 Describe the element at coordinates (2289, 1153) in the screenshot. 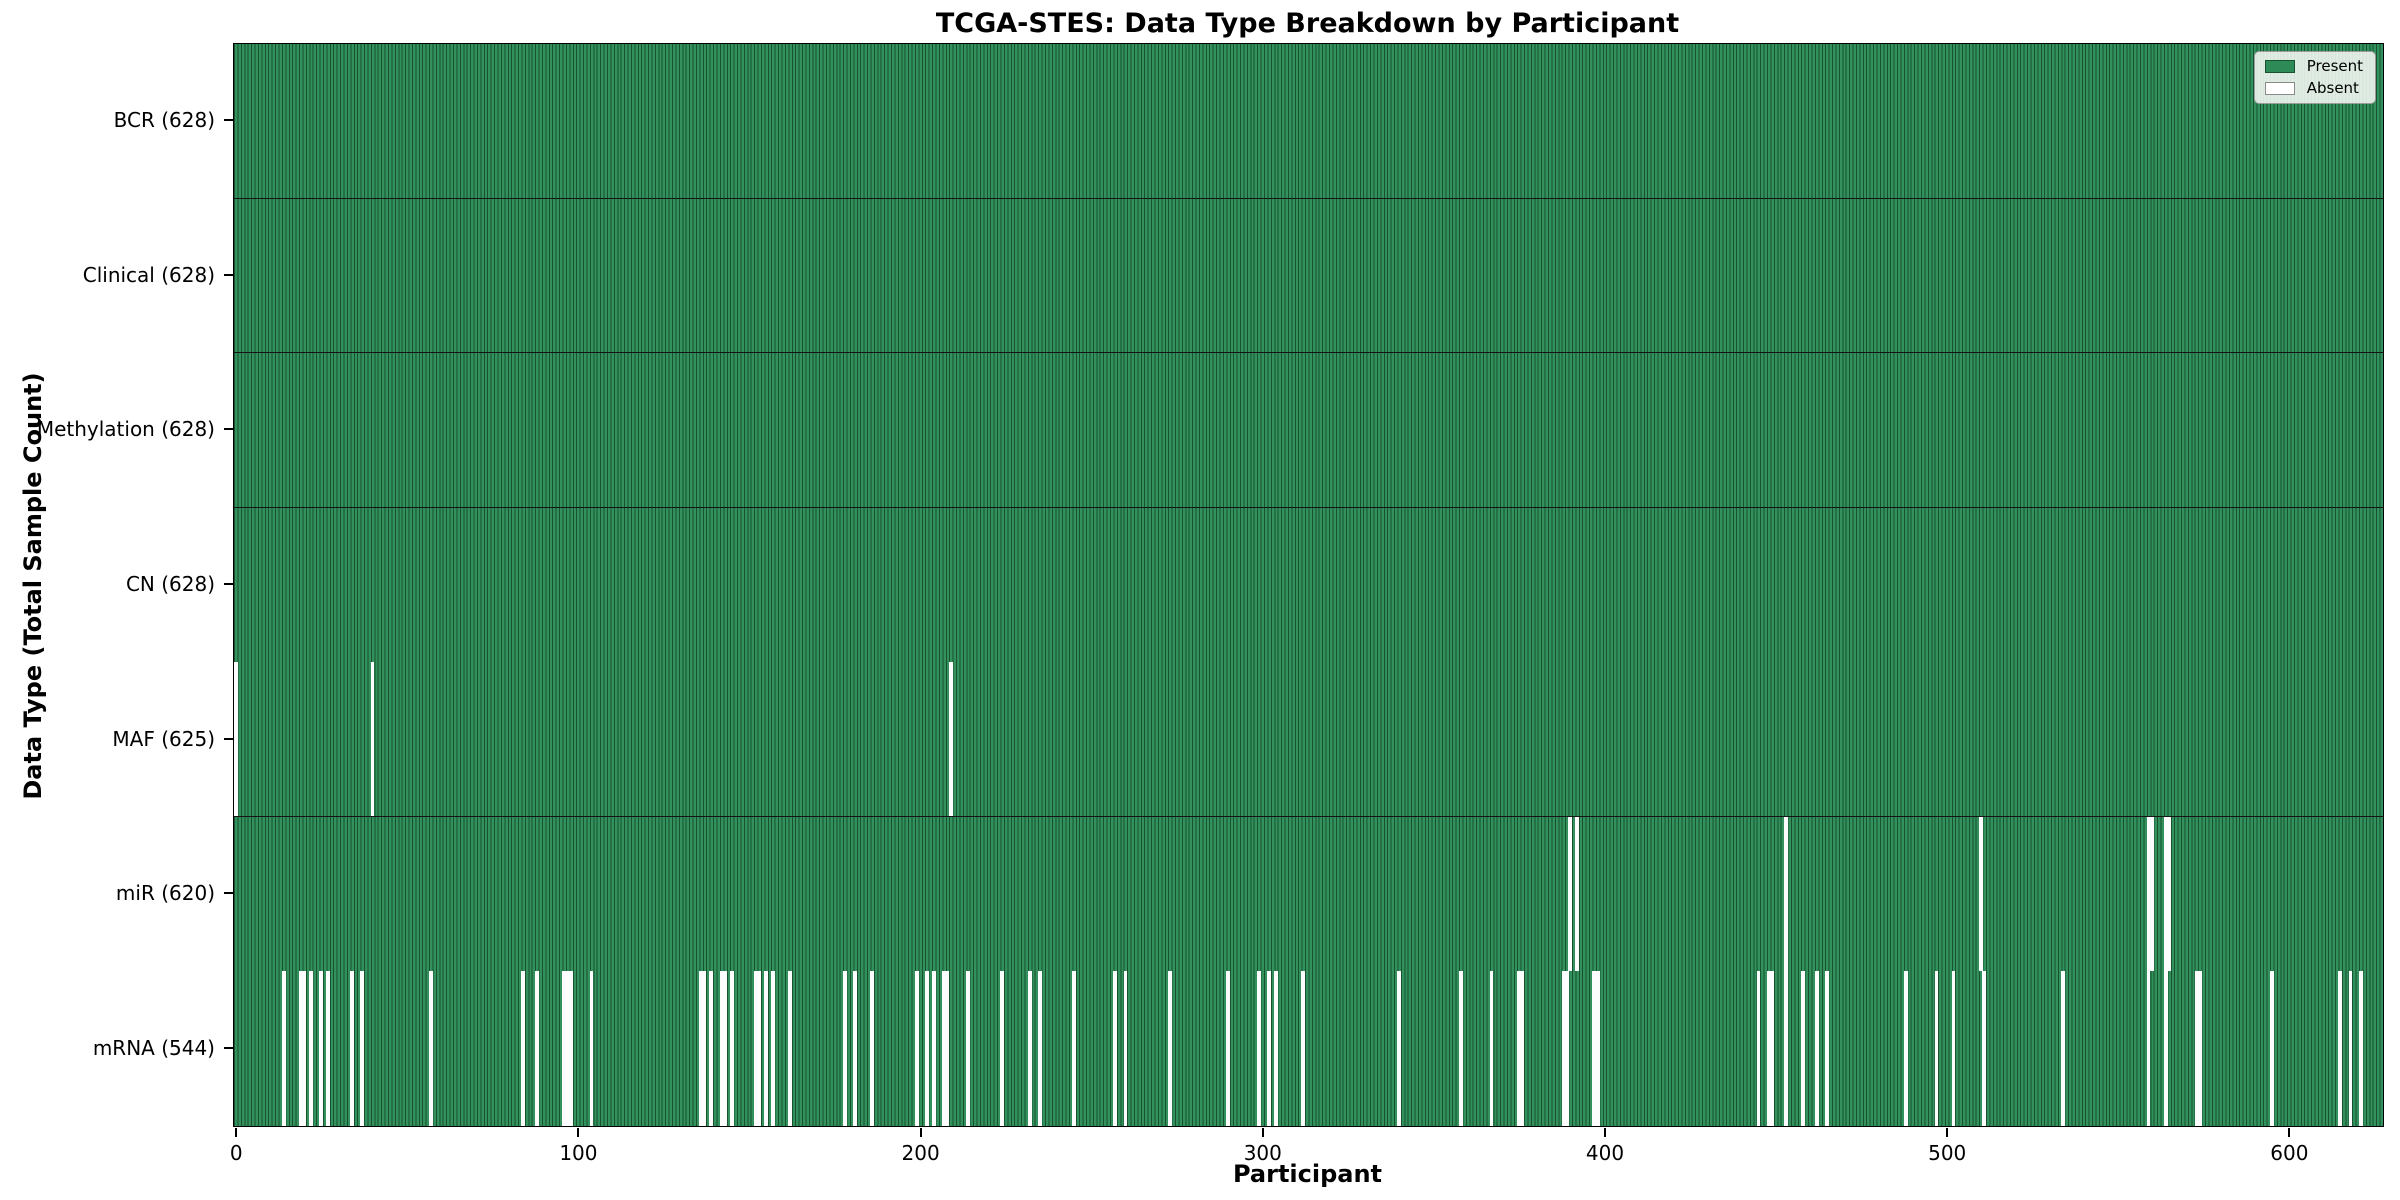

I see `xtick-label-600: 600` at that location.